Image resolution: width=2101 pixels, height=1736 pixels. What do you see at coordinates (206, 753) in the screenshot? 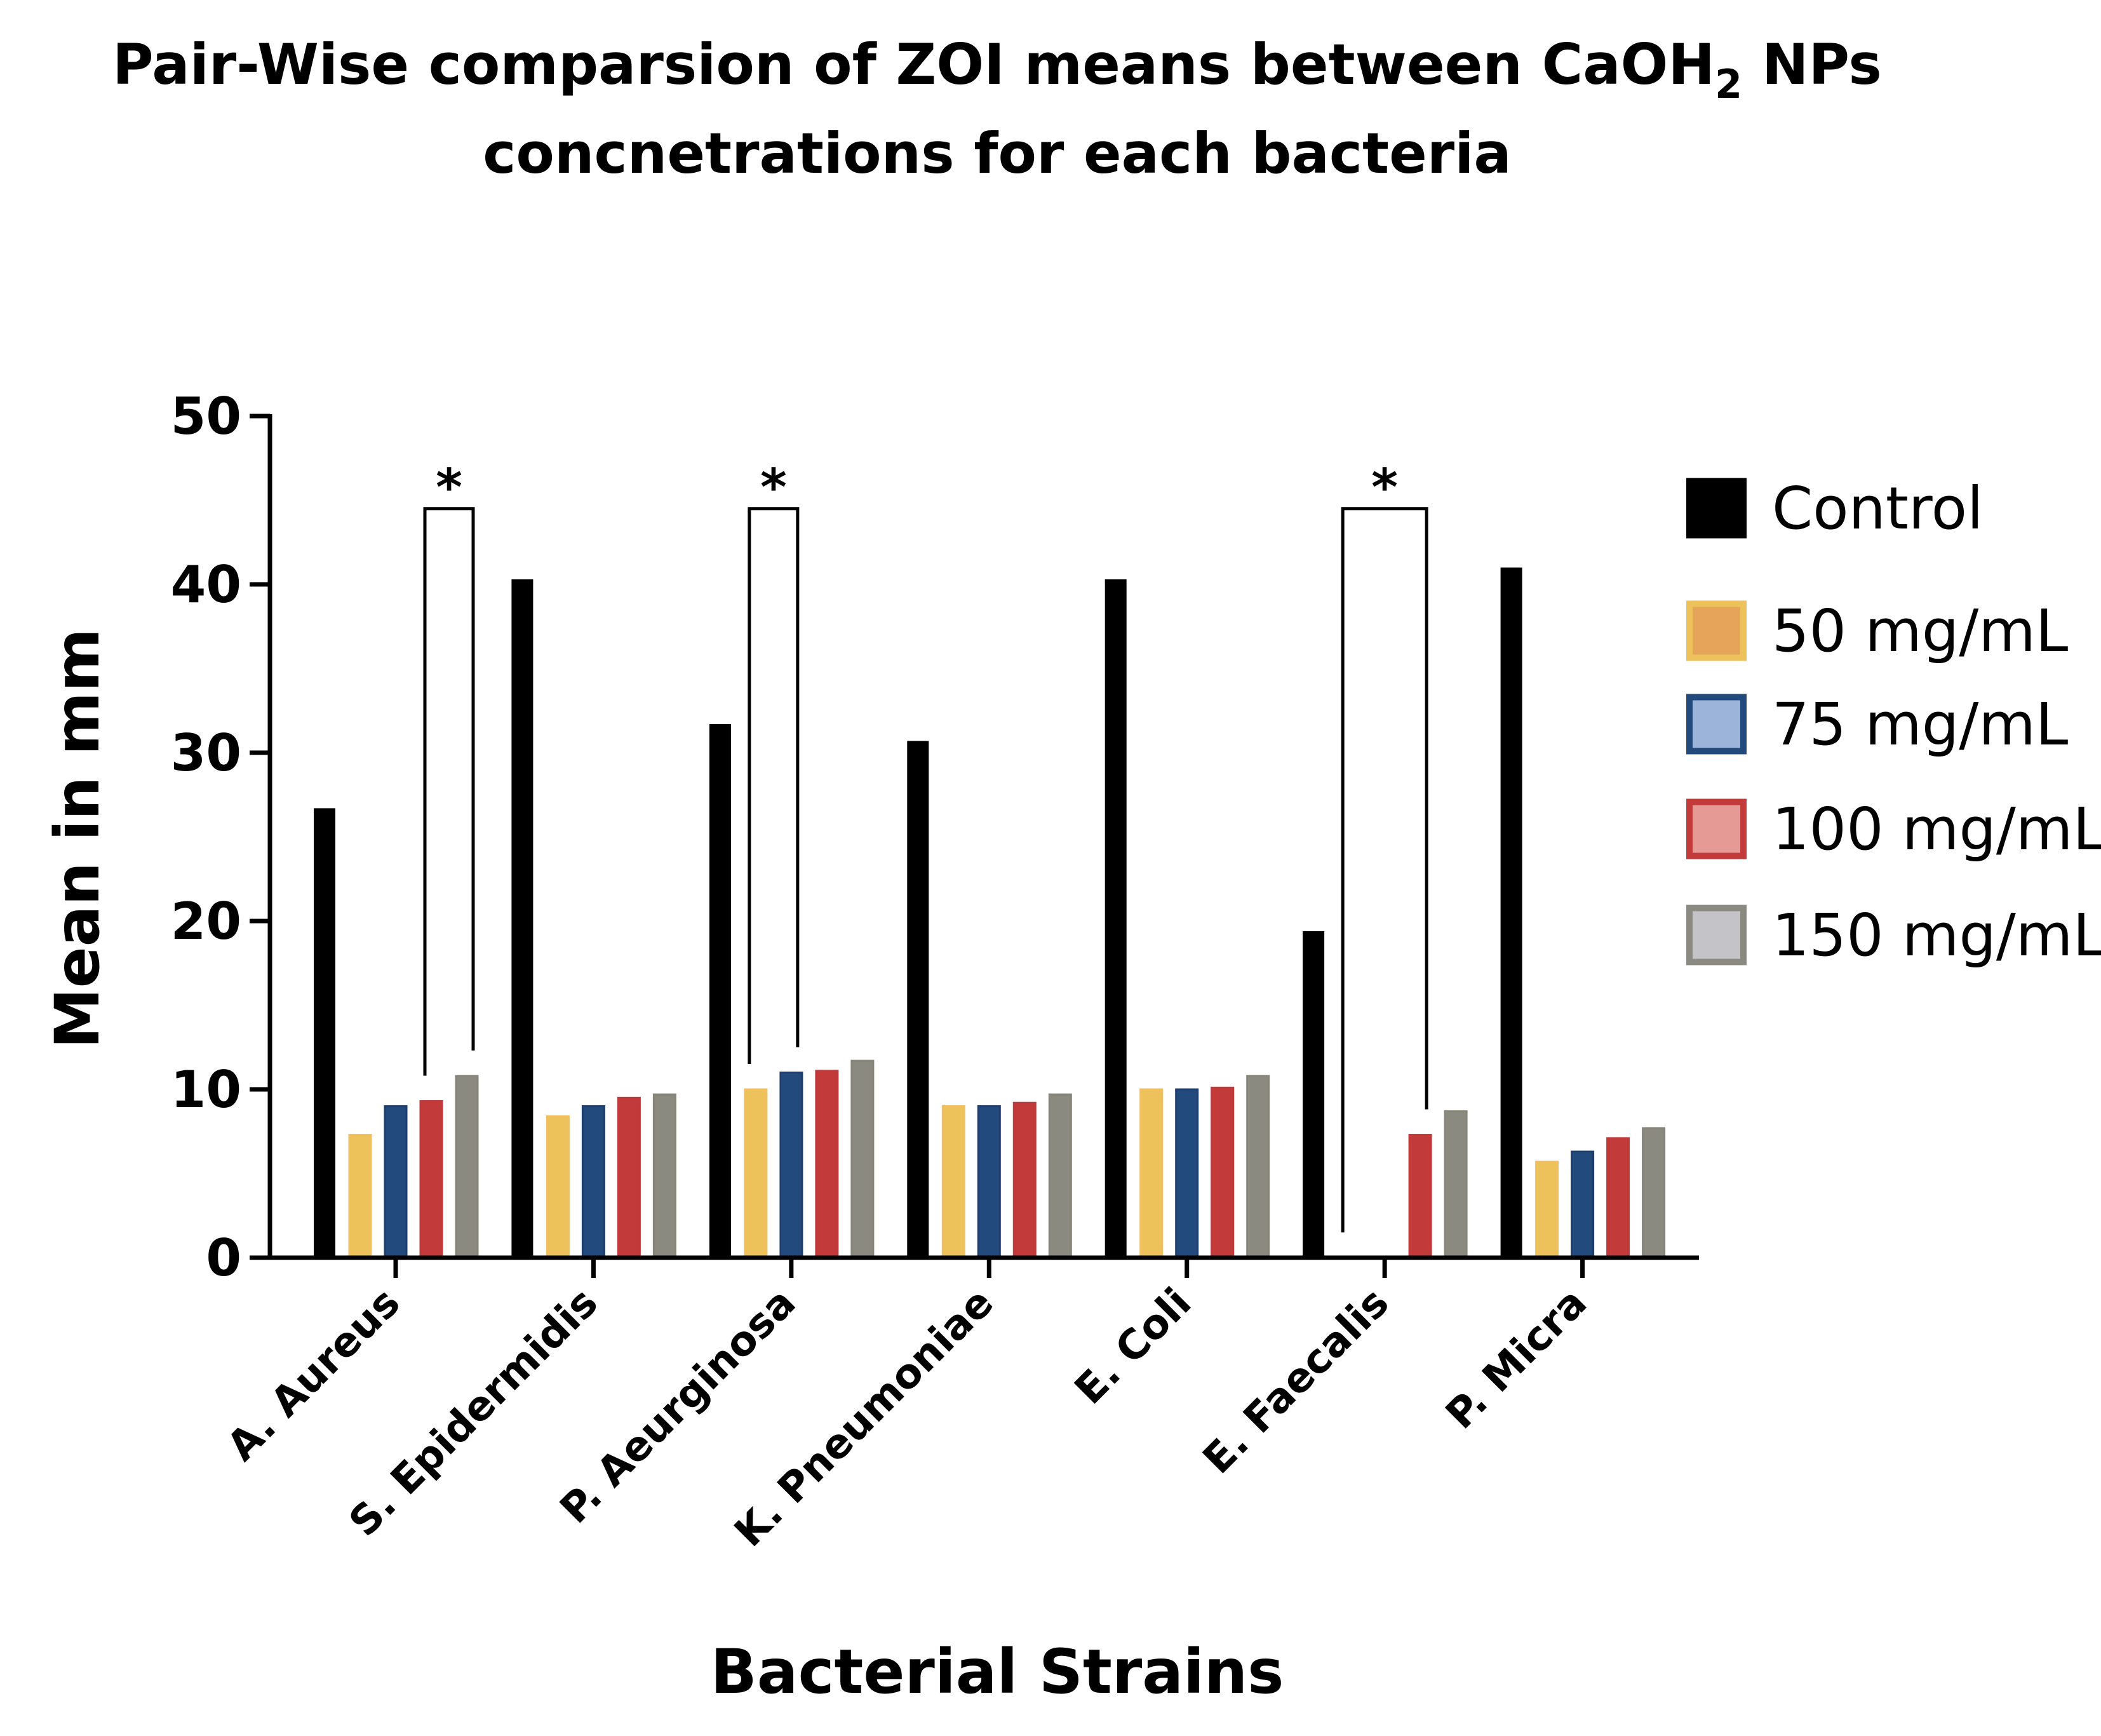
I see `y-tick-label: 30` at bounding box center [206, 753].